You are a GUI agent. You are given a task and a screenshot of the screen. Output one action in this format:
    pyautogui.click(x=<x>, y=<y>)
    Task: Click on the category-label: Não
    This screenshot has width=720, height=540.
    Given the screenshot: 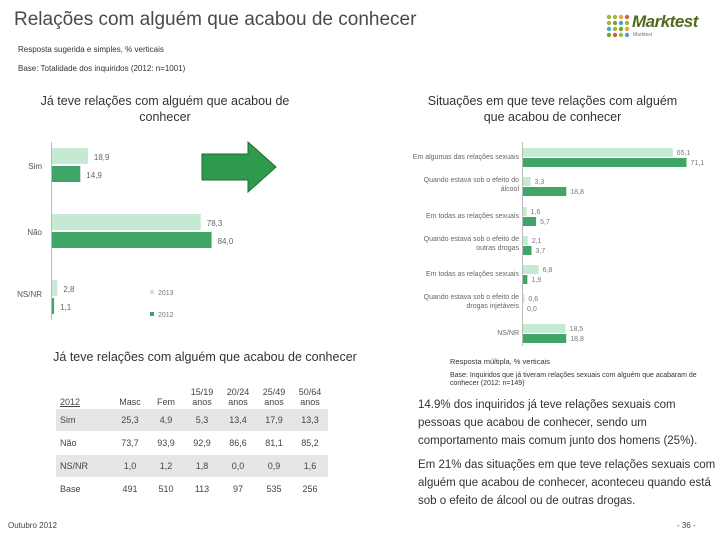 What is the action you would take?
    pyautogui.click(x=34, y=232)
    